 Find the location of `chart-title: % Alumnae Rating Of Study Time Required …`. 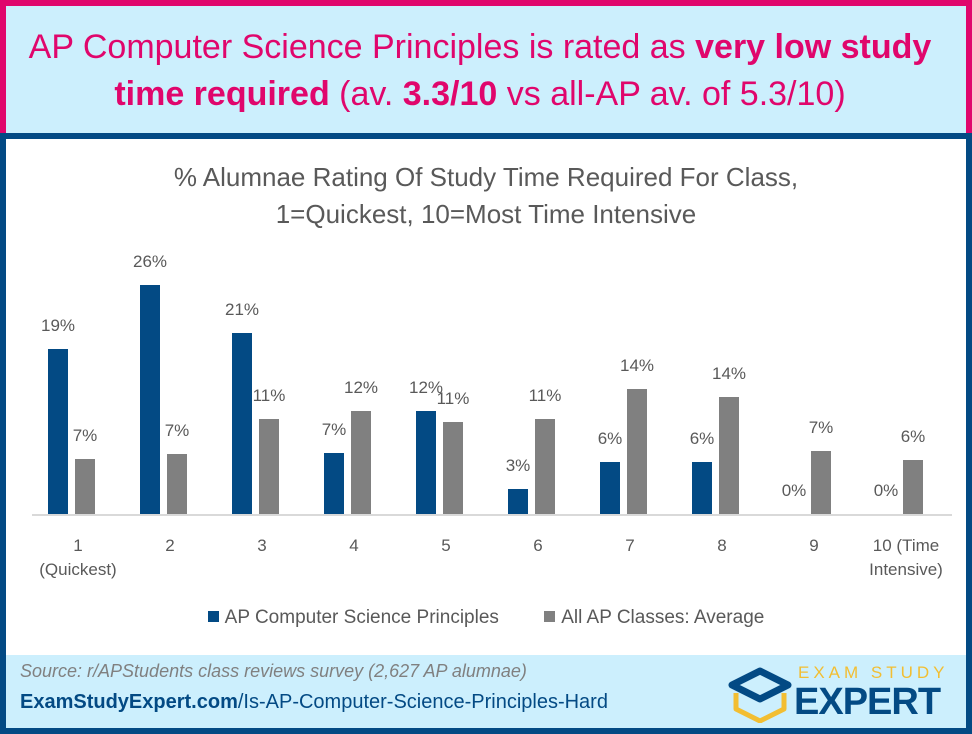

chart-title: % Alumnae Rating Of Study Time Required … is located at coordinates (486, 196).